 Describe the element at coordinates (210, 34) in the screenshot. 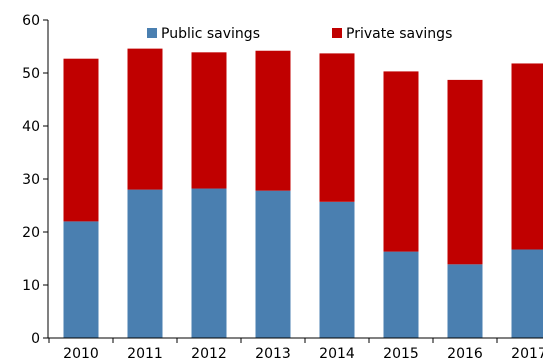

I see `legend-label-public-savings: Public savings` at that location.